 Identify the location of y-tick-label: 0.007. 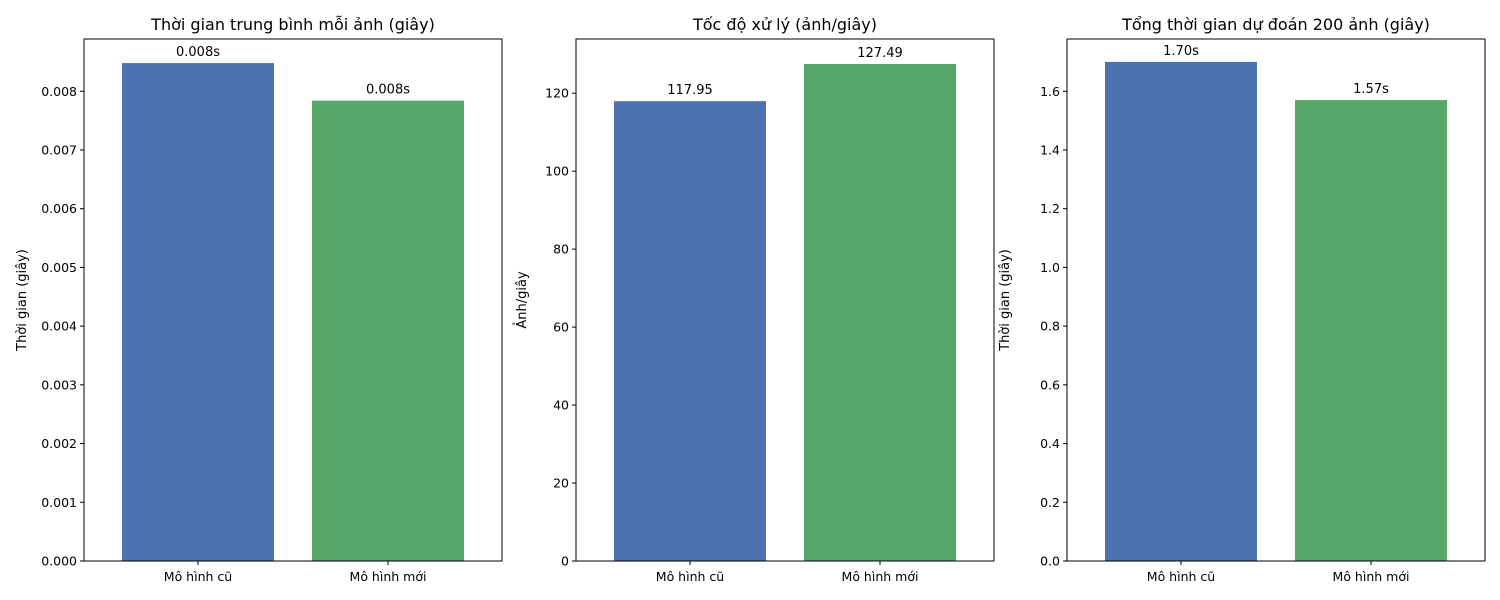
(59, 149).